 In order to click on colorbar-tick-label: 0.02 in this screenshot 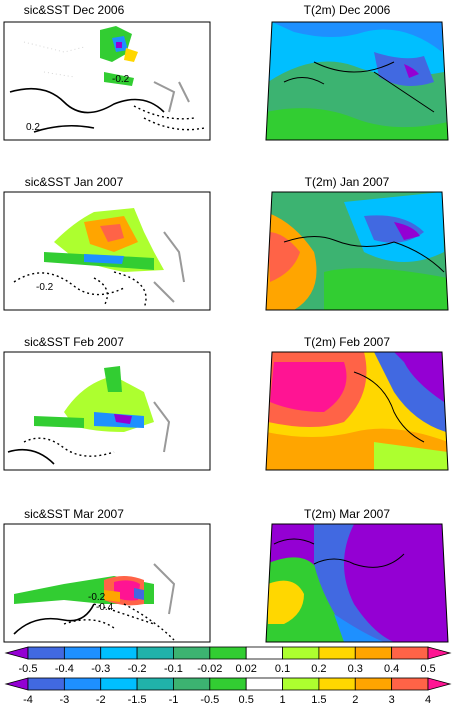, I will do `click(245, 669)`.